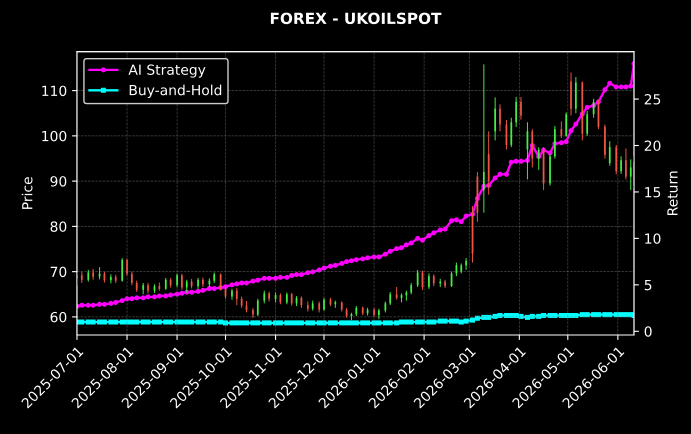 This screenshot has width=691, height=434. Describe the element at coordinates (27, 193) in the screenshot. I see `y-axis-title: Price` at that location.